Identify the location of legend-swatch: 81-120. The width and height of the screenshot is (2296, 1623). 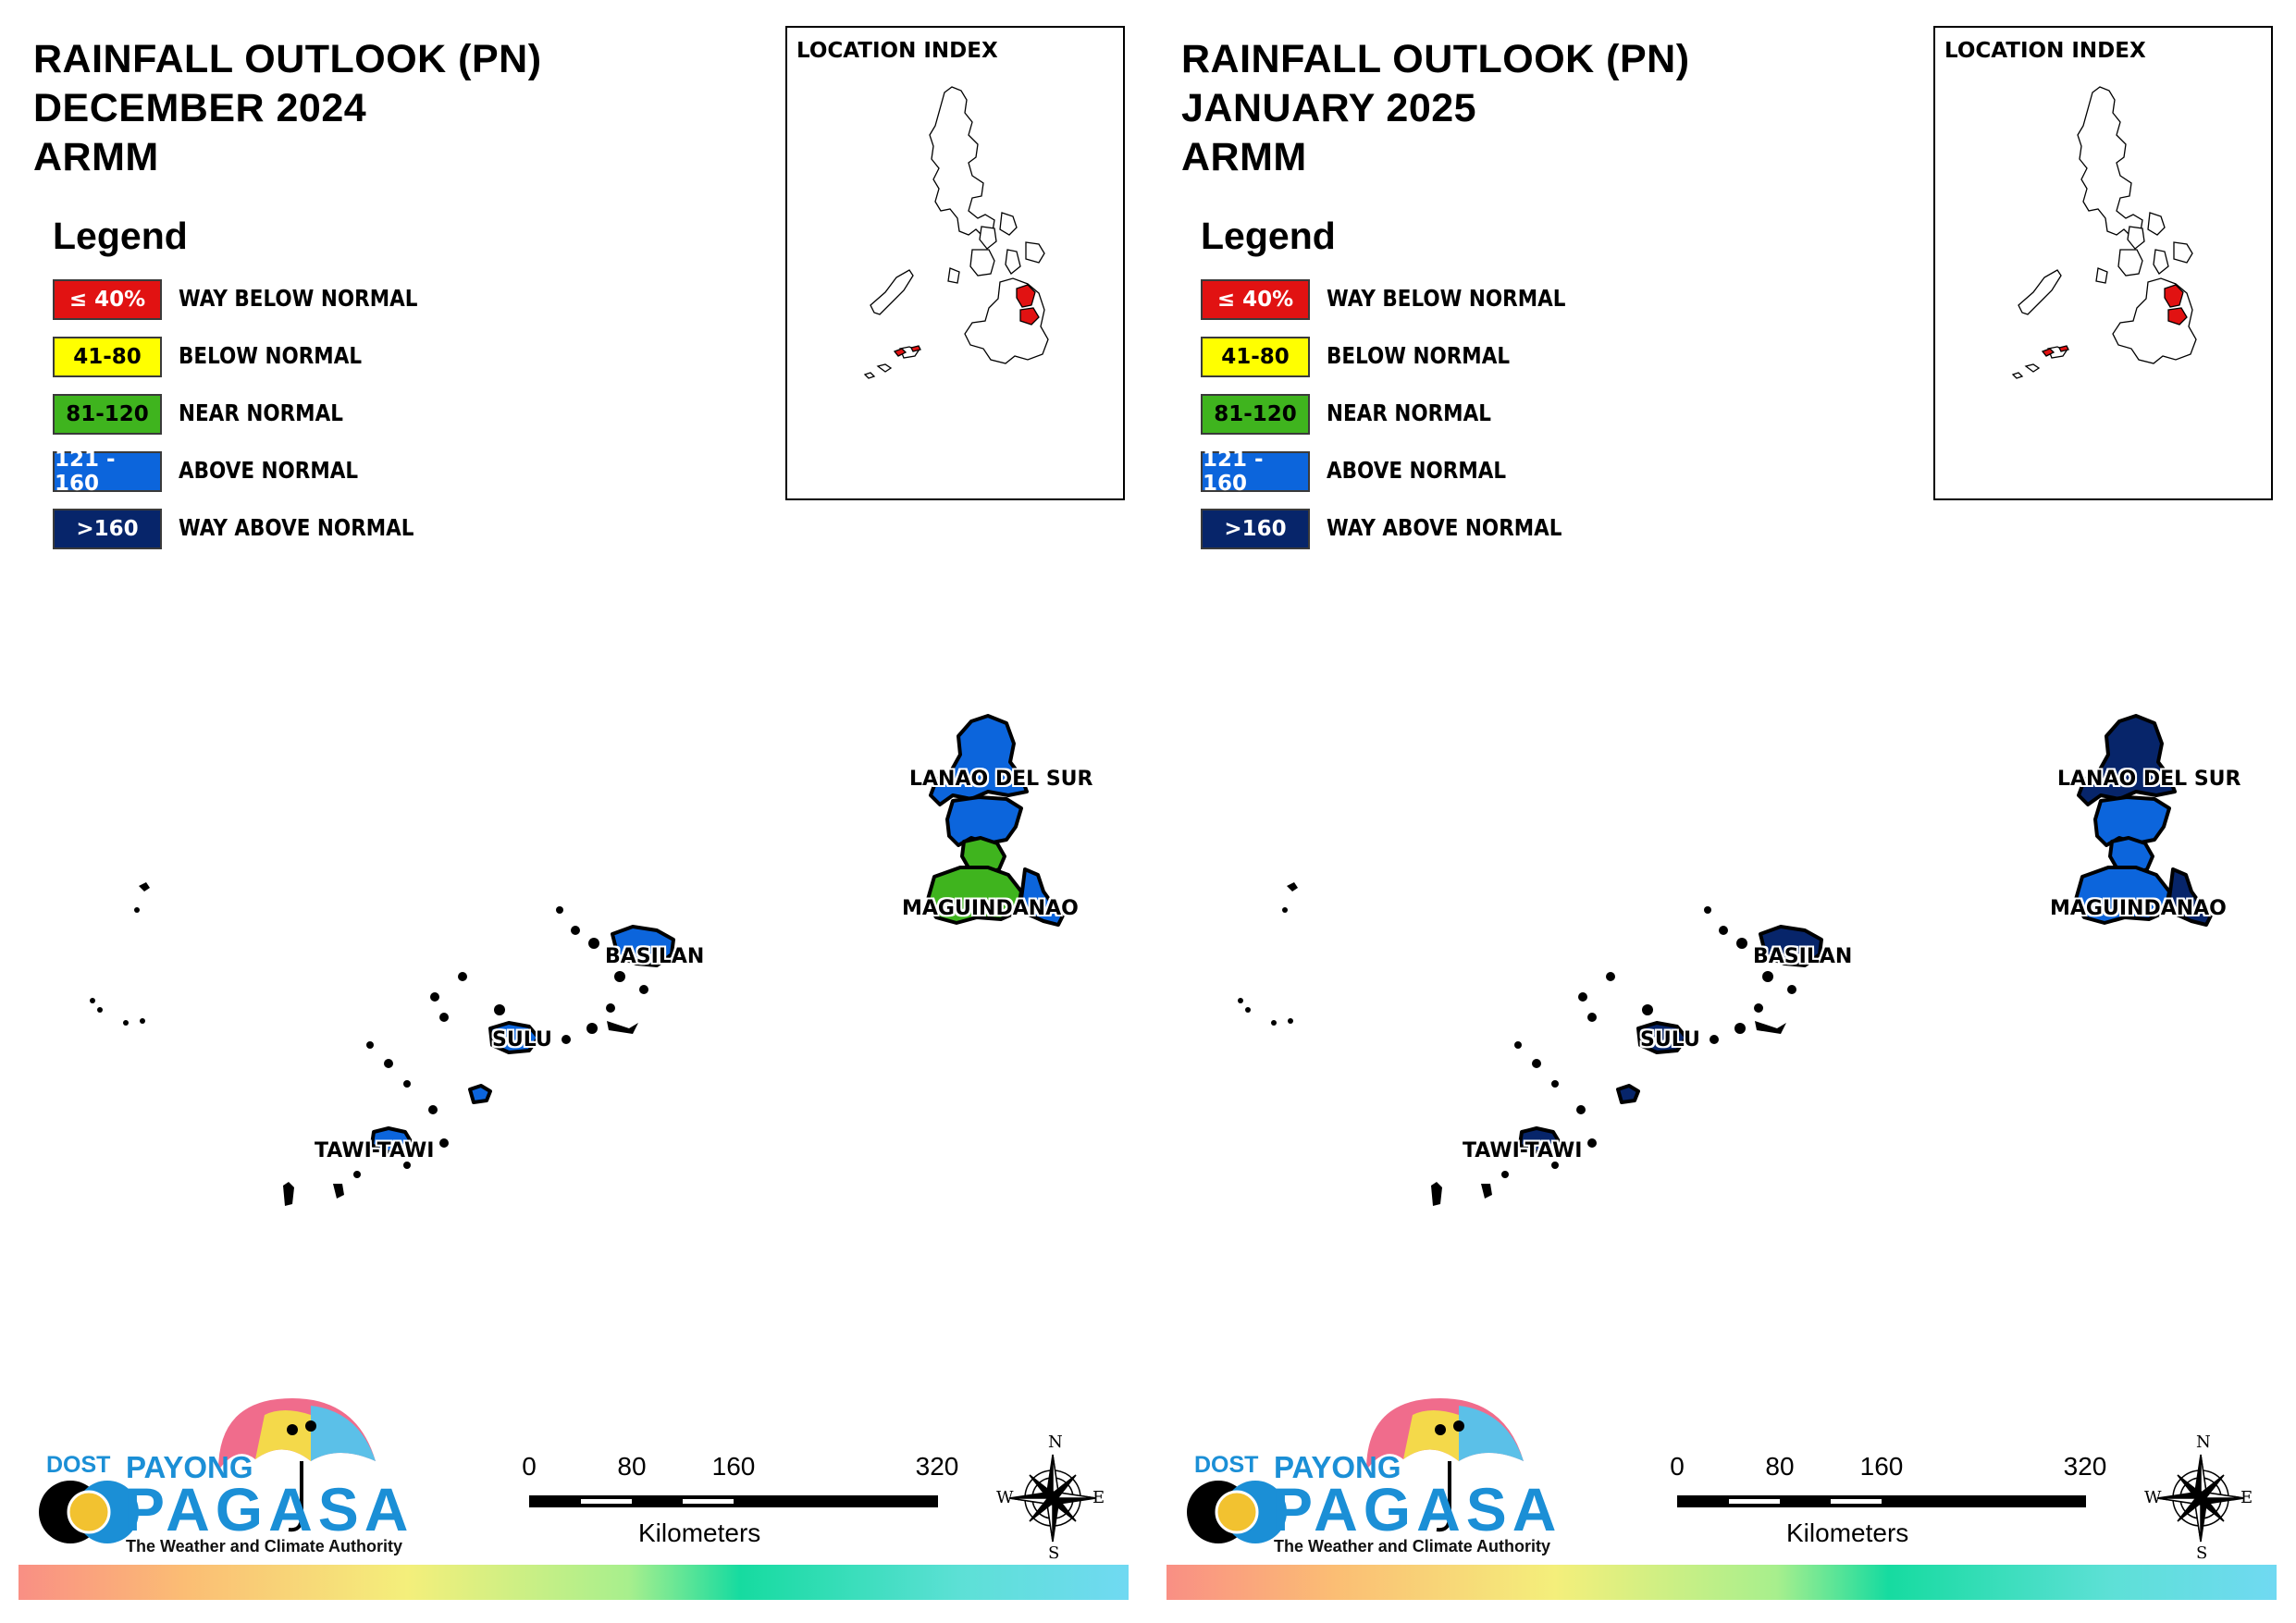
(107, 414).